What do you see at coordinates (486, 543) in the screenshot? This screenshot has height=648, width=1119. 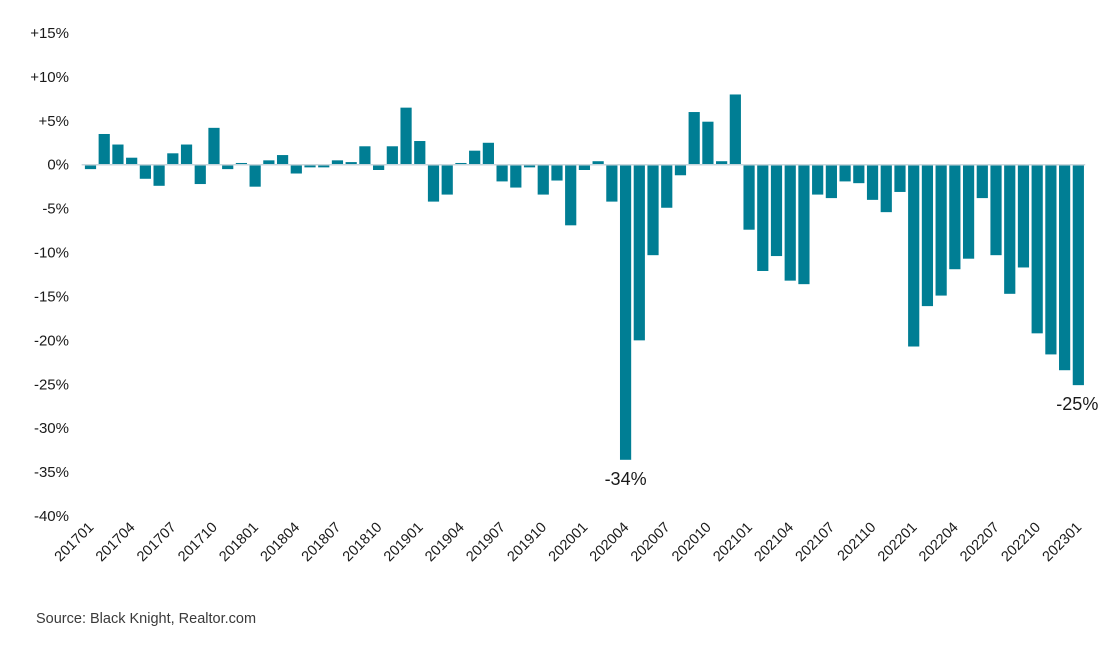 I see `x-tick-label: 201907` at bounding box center [486, 543].